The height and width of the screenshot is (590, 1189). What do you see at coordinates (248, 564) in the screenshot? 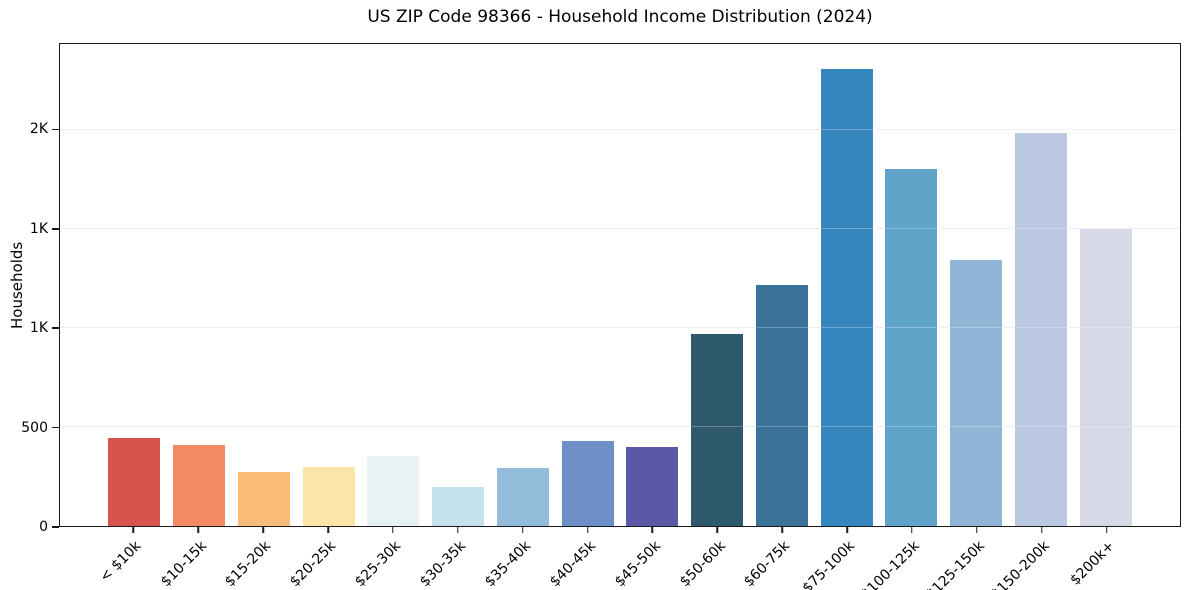
I see `x-tick-label: $15-20k` at bounding box center [248, 564].